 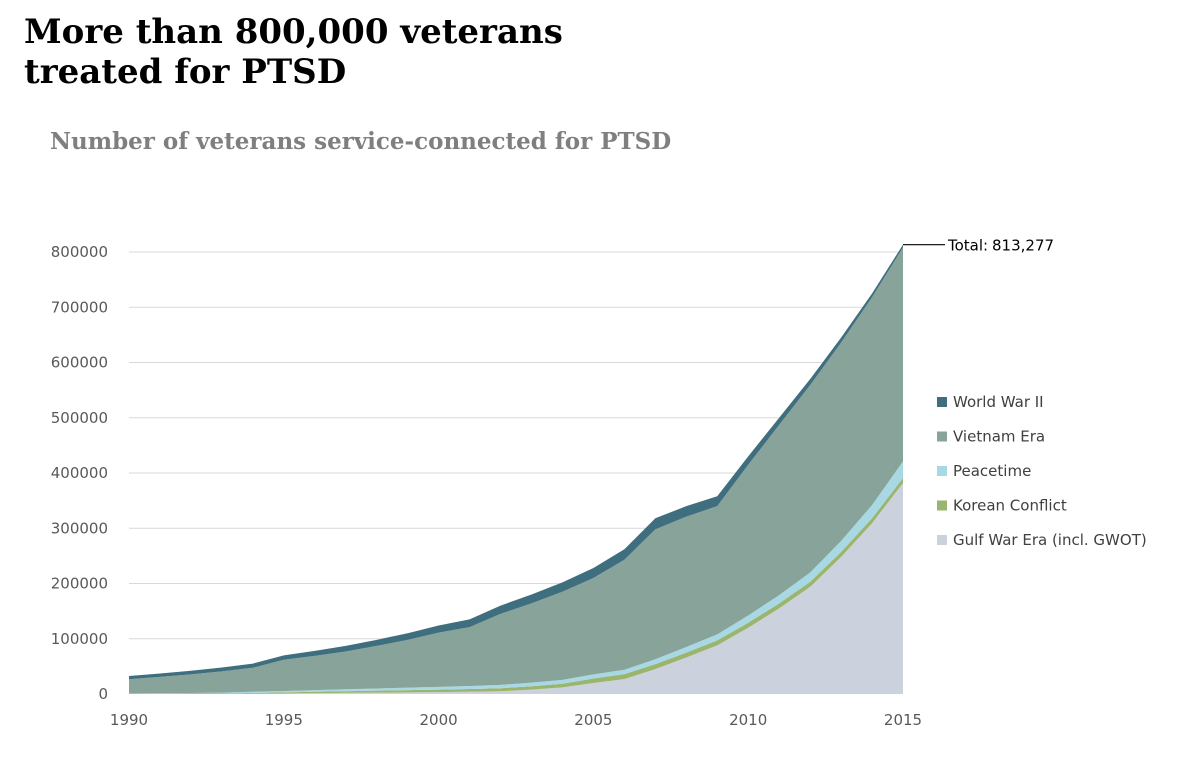 What do you see at coordinates (79, 418) in the screenshot?
I see `y-tick-label: 500000` at bounding box center [79, 418].